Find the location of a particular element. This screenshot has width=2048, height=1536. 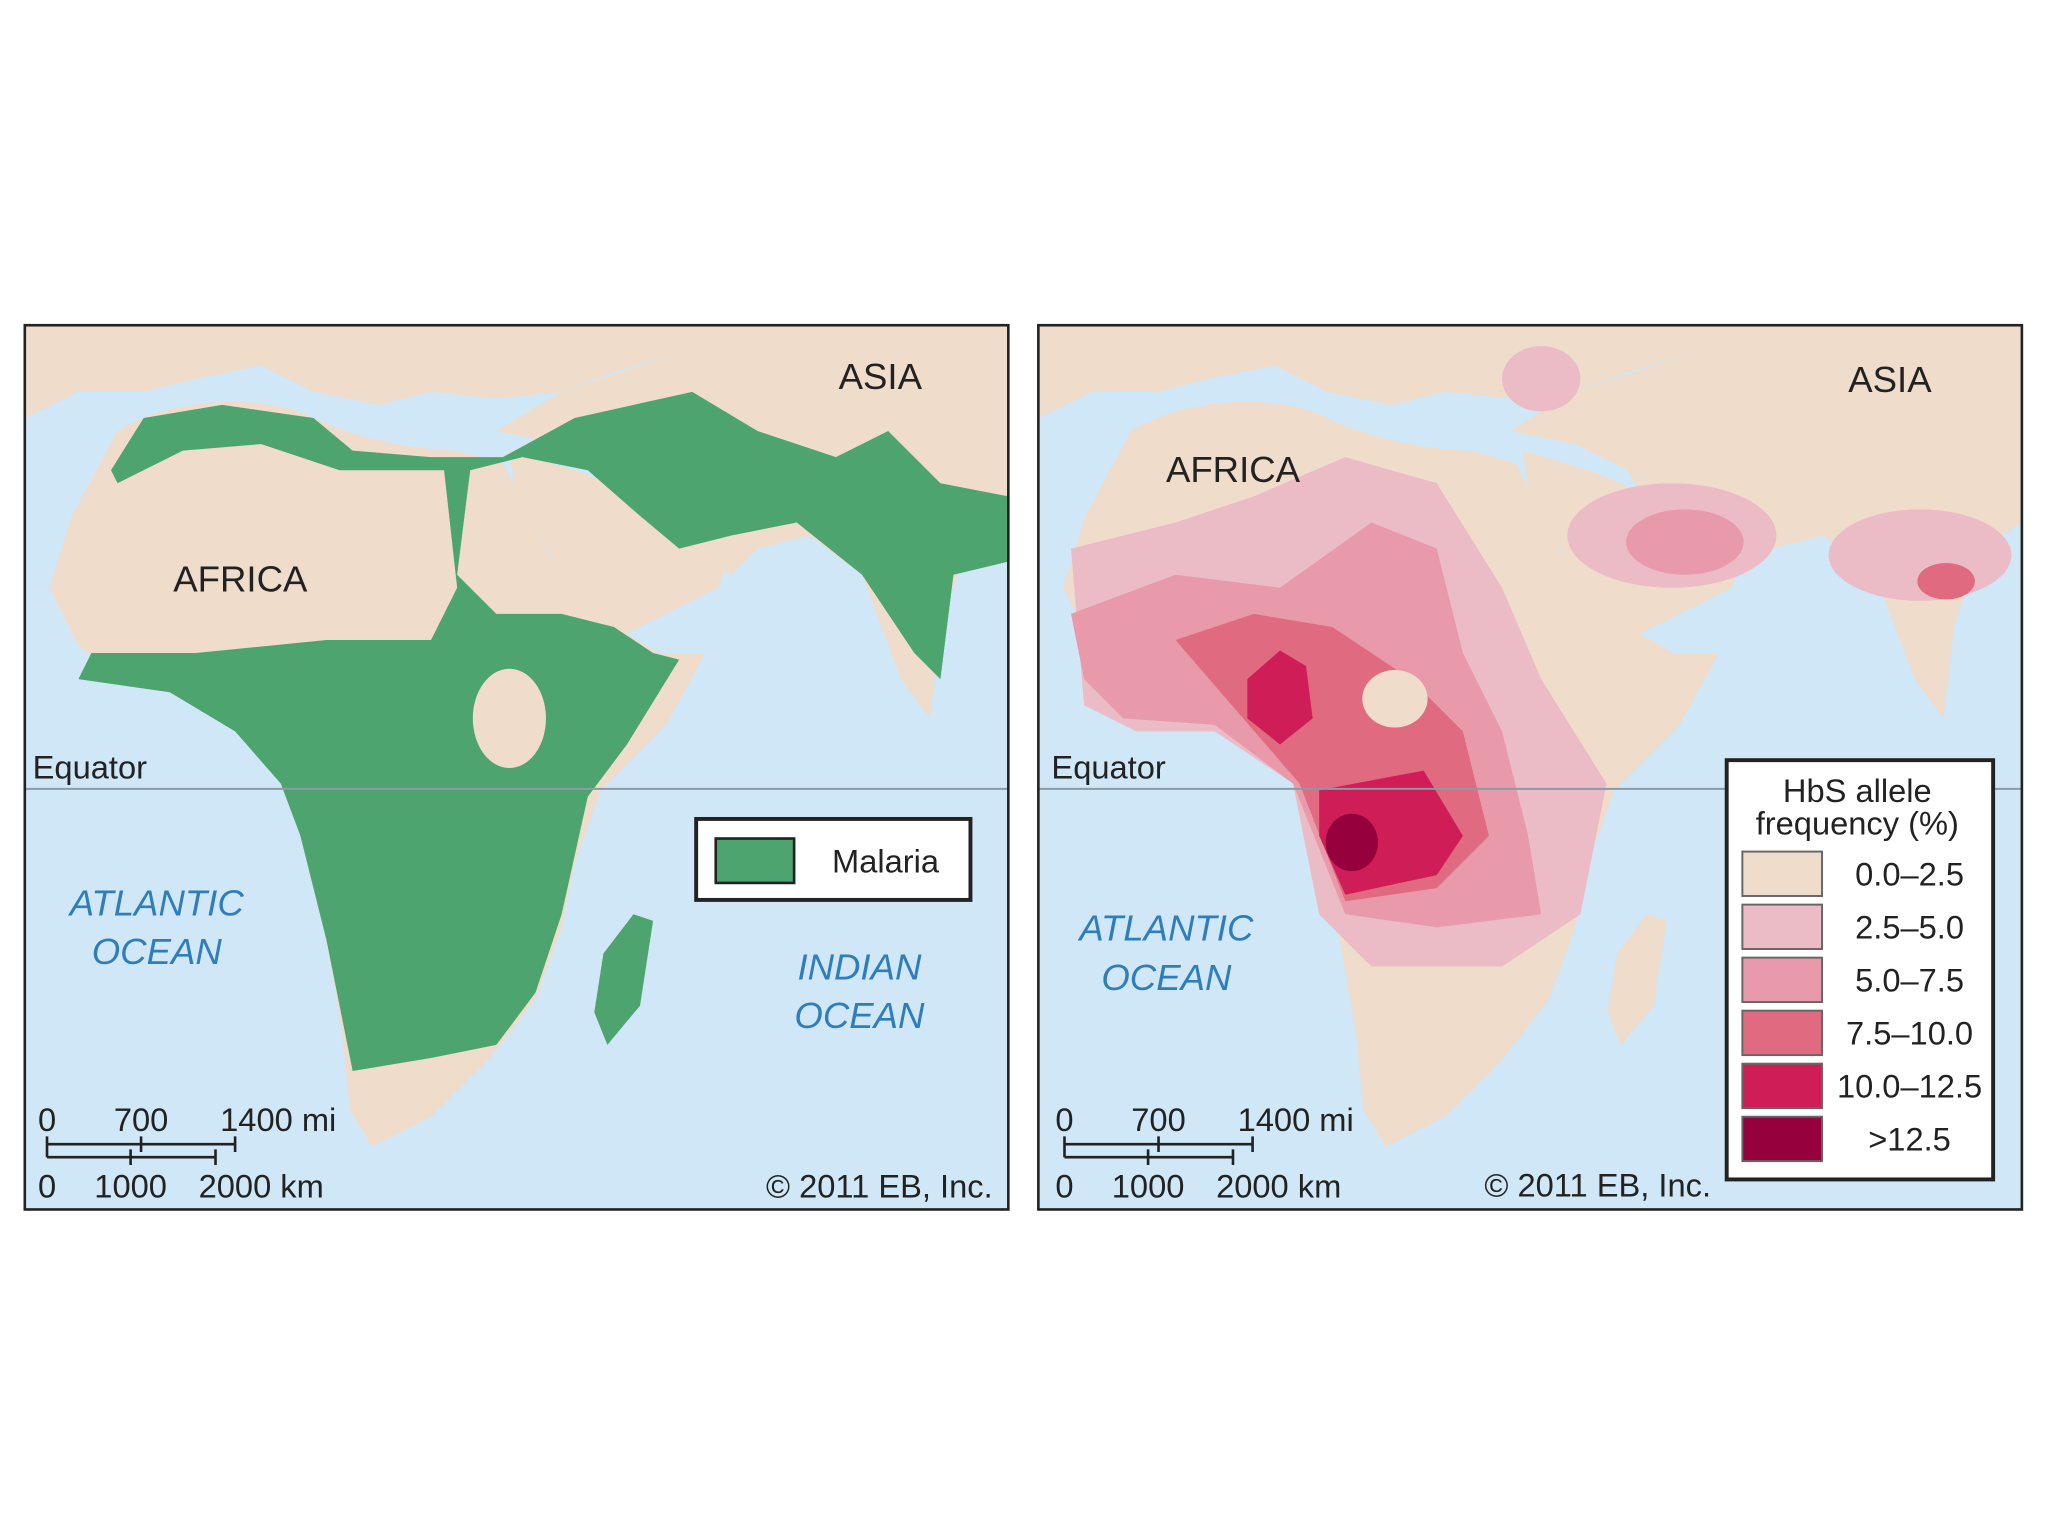

legend-title: HbS allele is located at coordinates (1857, 790).